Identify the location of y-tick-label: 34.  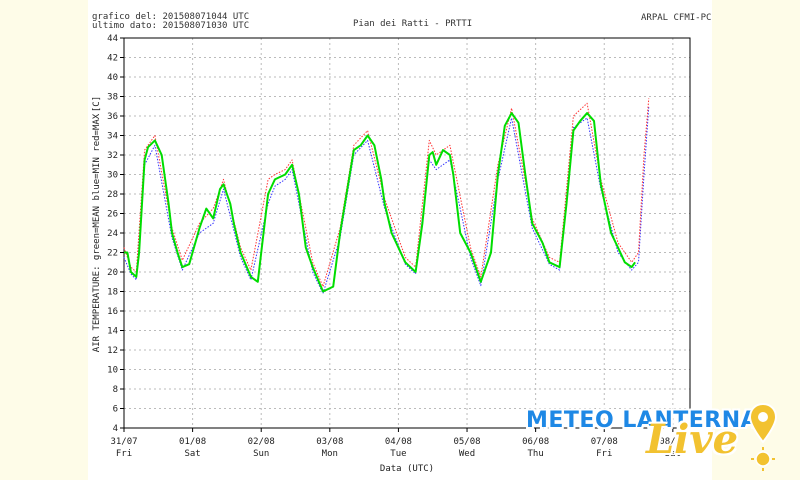
(112, 137).